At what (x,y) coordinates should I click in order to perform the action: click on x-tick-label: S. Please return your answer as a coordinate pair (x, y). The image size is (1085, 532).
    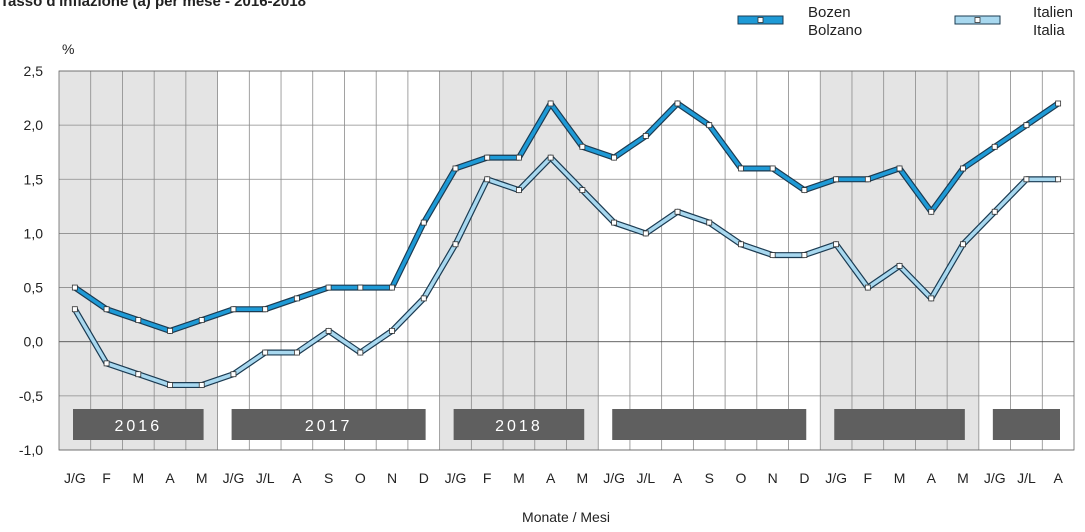
    Looking at the image, I should click on (709, 478).